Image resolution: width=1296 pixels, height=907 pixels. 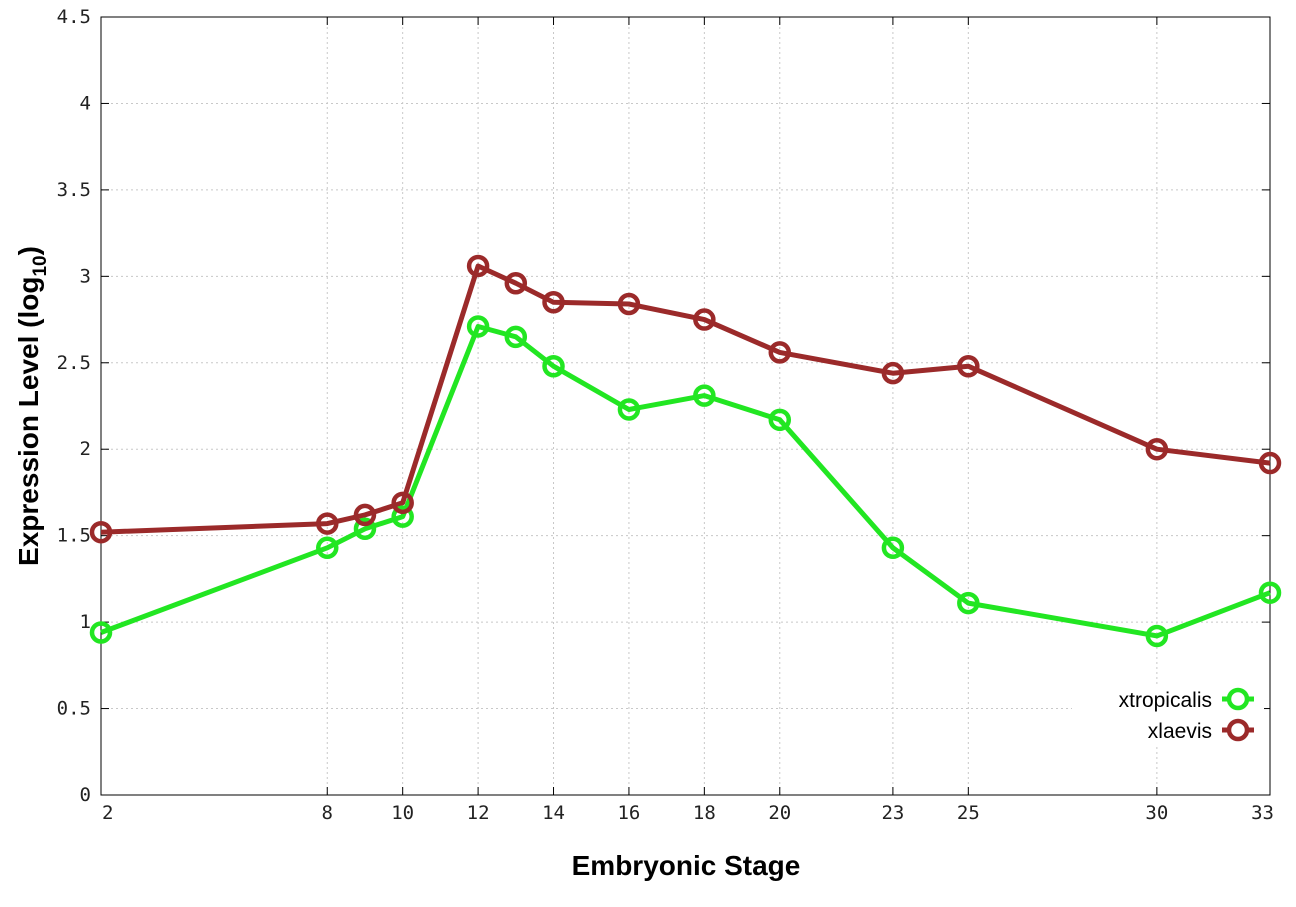 What do you see at coordinates (1262, 813) in the screenshot?
I see `x-tick-label: 33` at bounding box center [1262, 813].